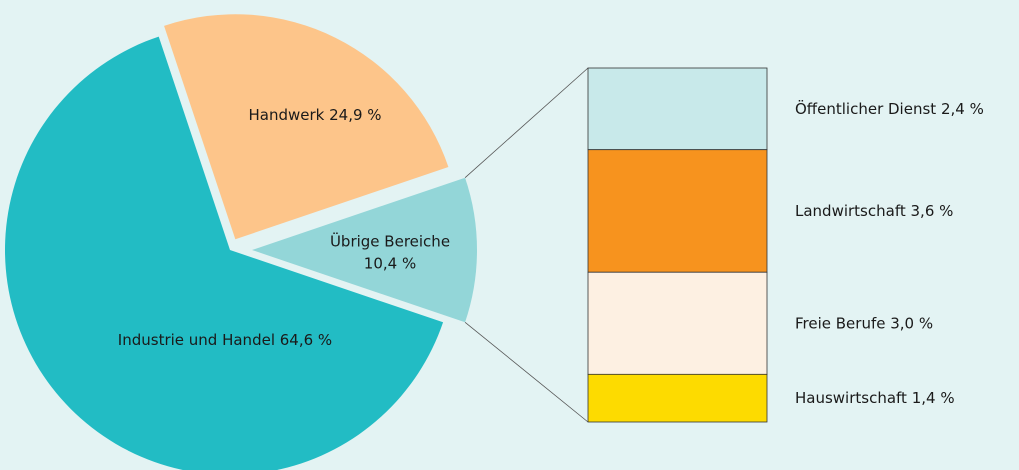  Describe the element at coordinates (911, 323) in the screenshot. I see `segment-value: 3,0 %` at that location.